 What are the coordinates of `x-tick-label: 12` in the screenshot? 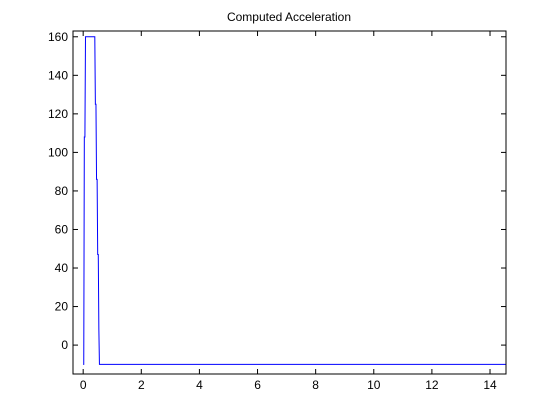 It's located at (432, 385).